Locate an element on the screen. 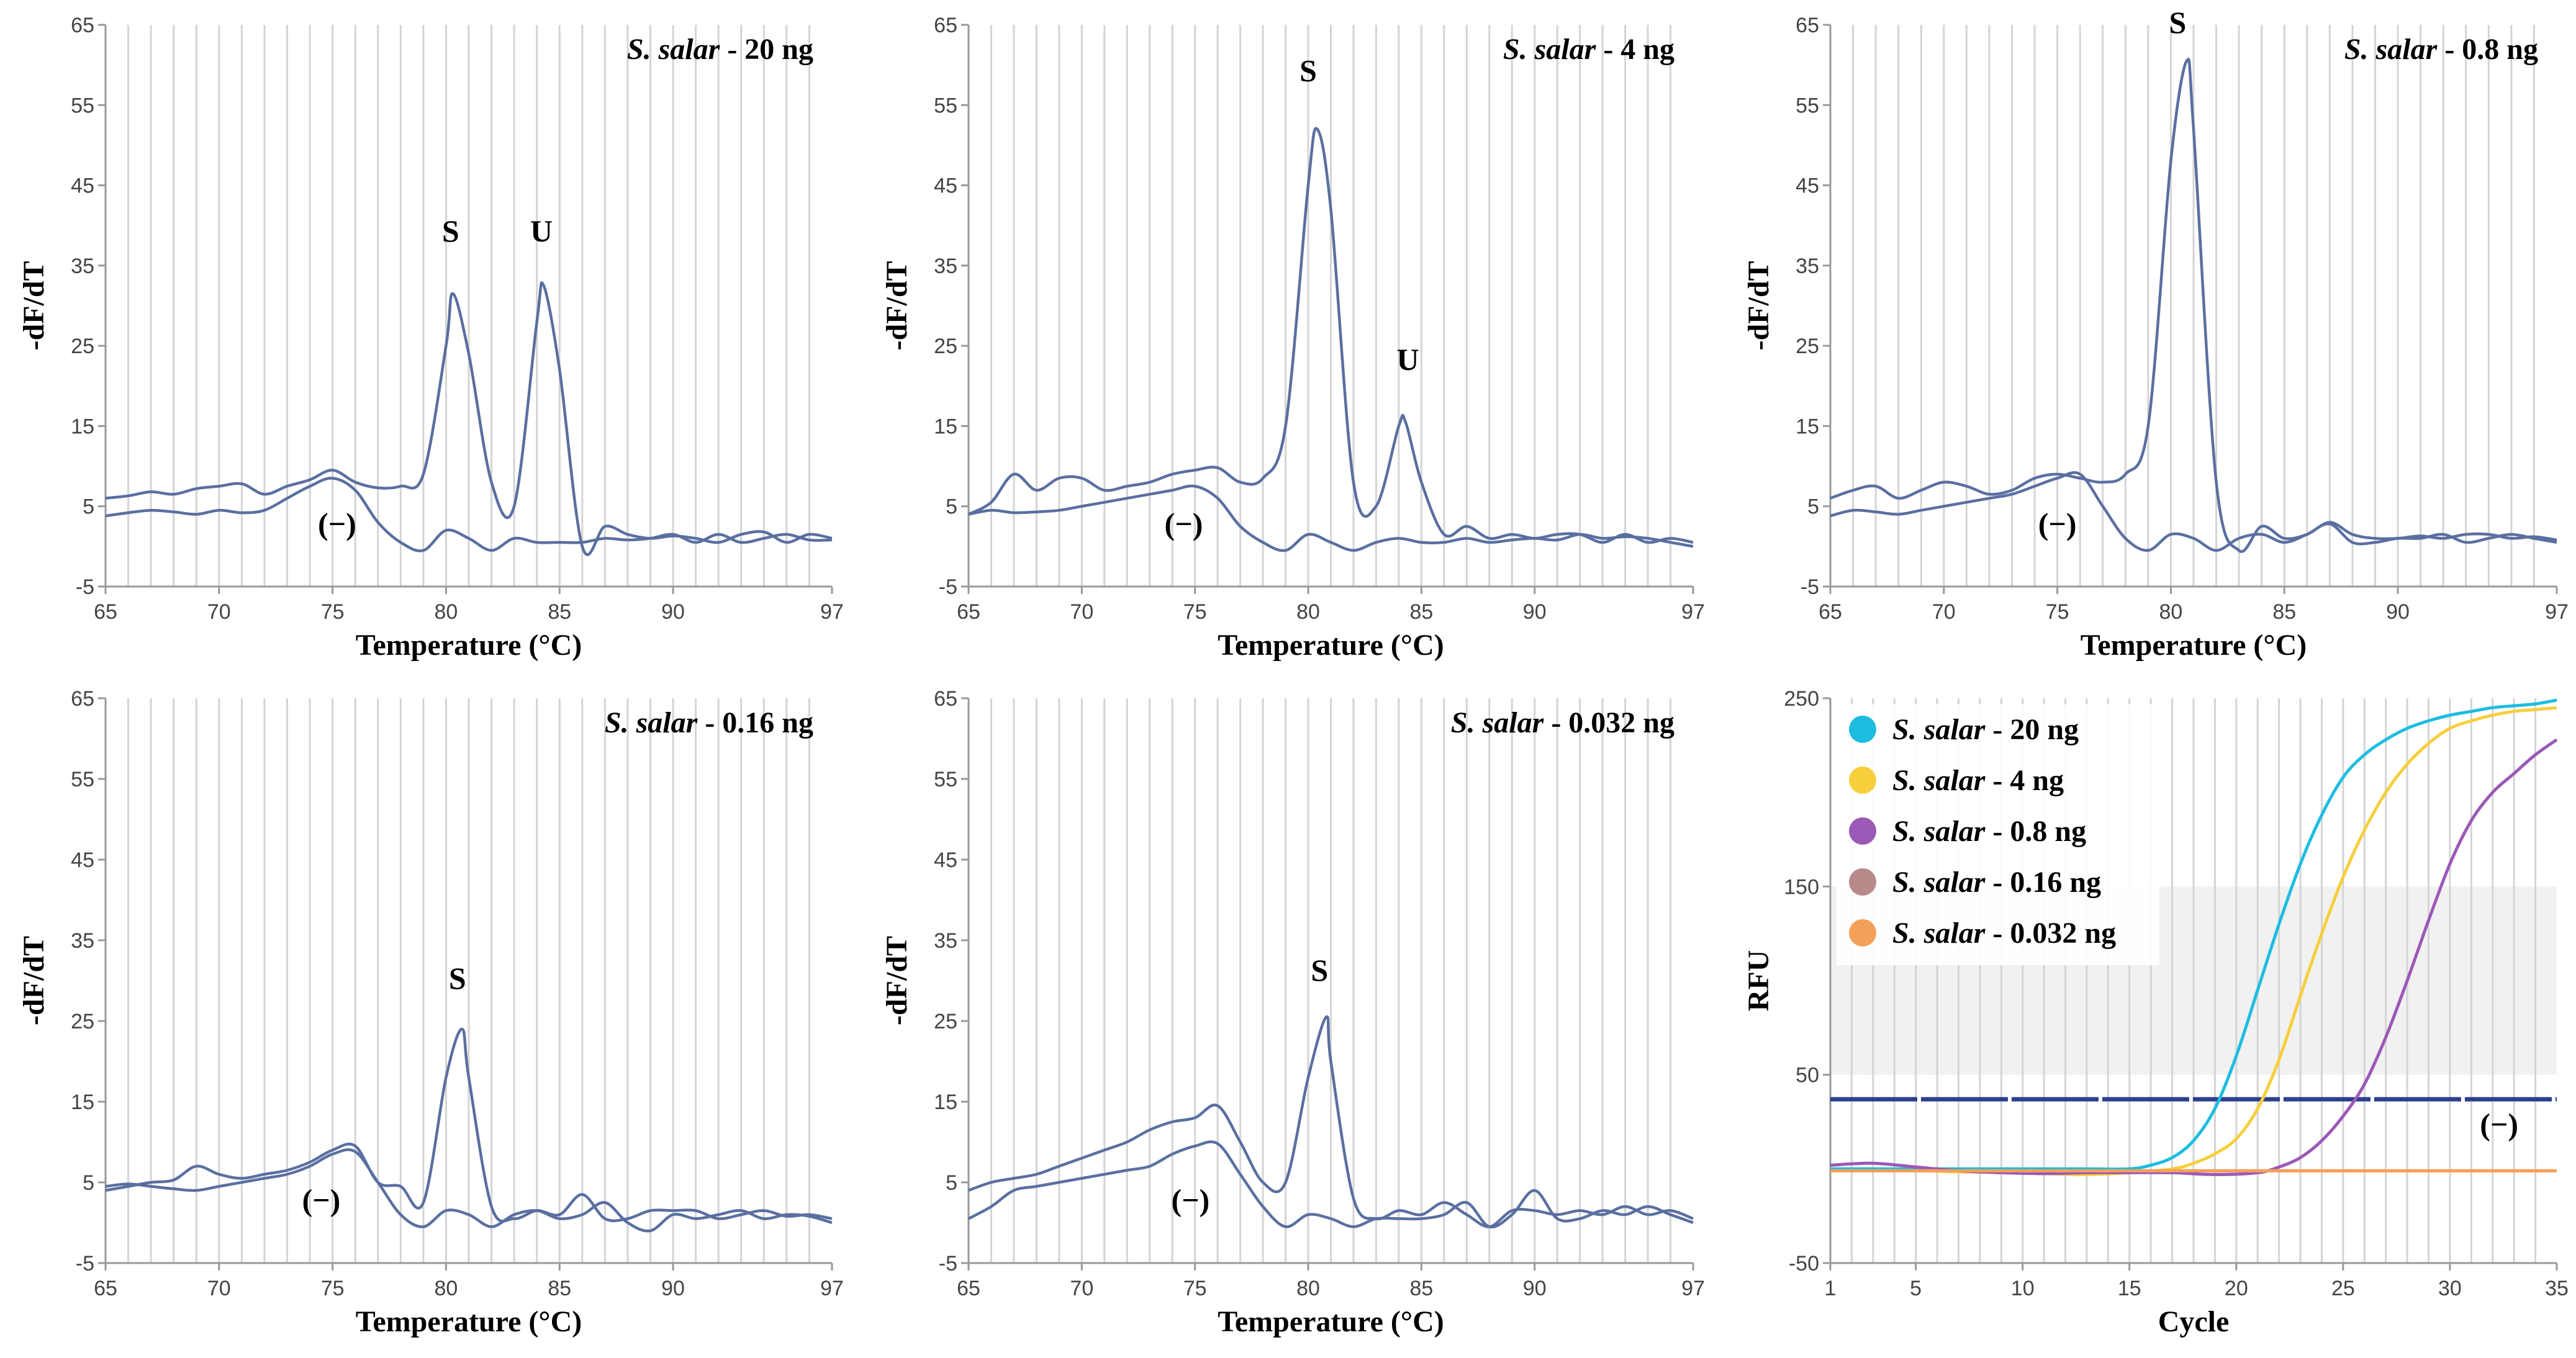 Image resolution: width=2576 pixels, height=1358 pixels. y-axis-label: RFU is located at coordinates (1758, 981).